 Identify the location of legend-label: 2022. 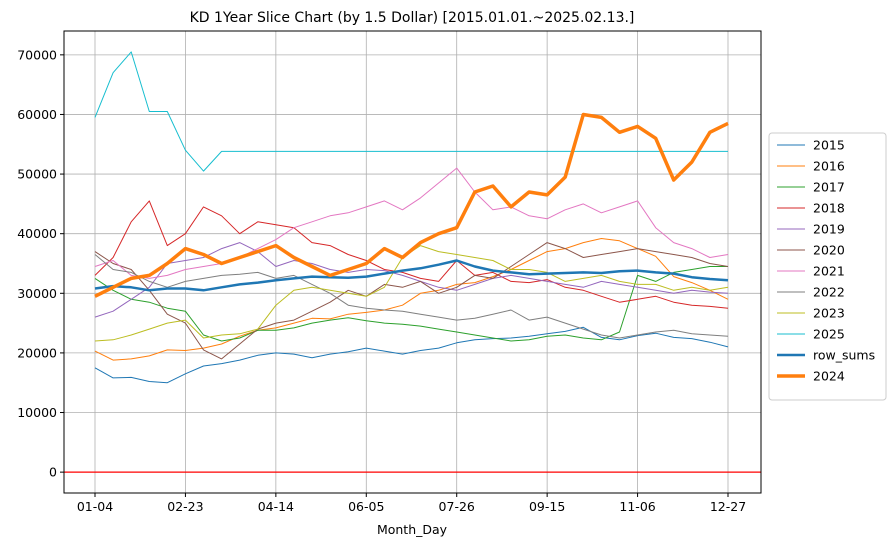
(829, 292).